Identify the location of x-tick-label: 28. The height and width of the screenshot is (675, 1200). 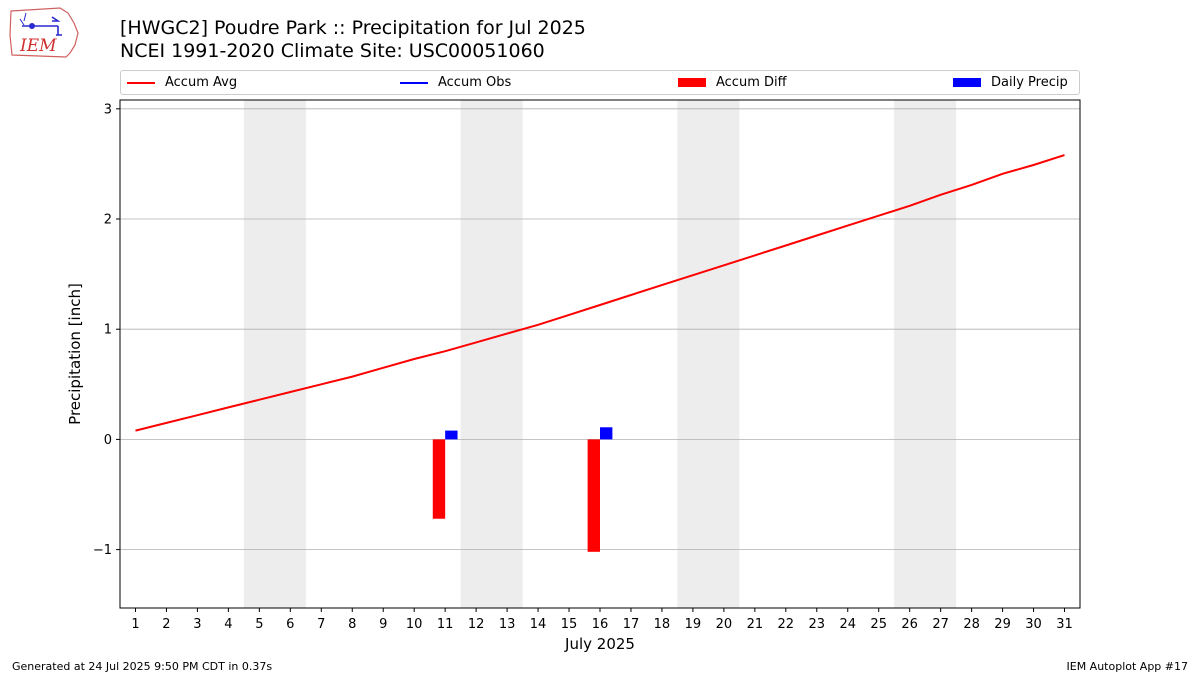
(971, 624).